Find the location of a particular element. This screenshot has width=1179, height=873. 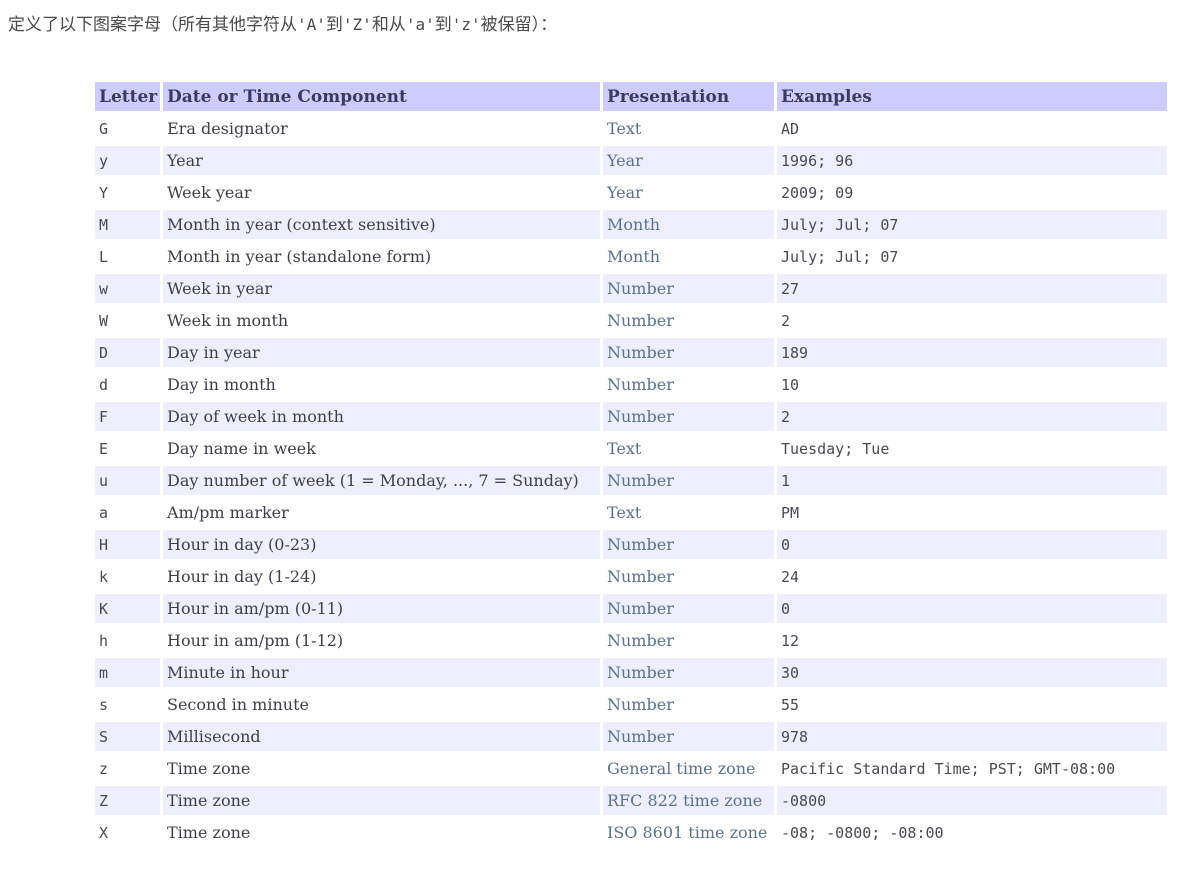

header-presentation: Presentation is located at coordinates (688, 96).